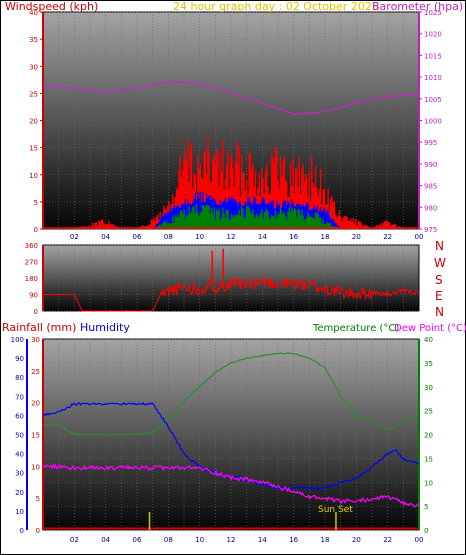 Image resolution: width=466 pixels, height=555 pixels. What do you see at coordinates (417, 6) in the screenshot?
I see `barometer-label: Barometer (hpa)` at bounding box center [417, 6].